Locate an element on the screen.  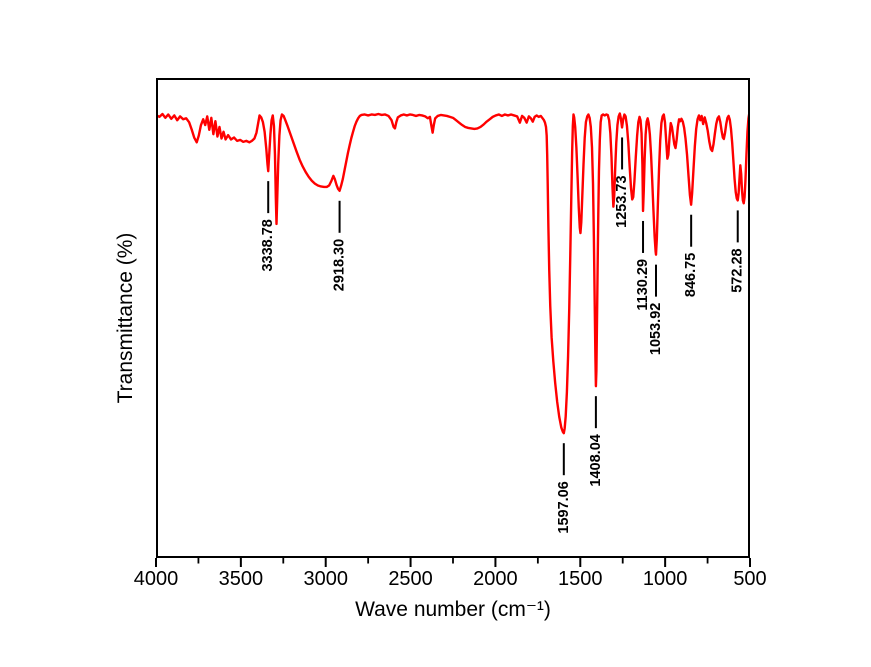
peak-annotation-label: 1130.29 is located at coordinates (643, 285).